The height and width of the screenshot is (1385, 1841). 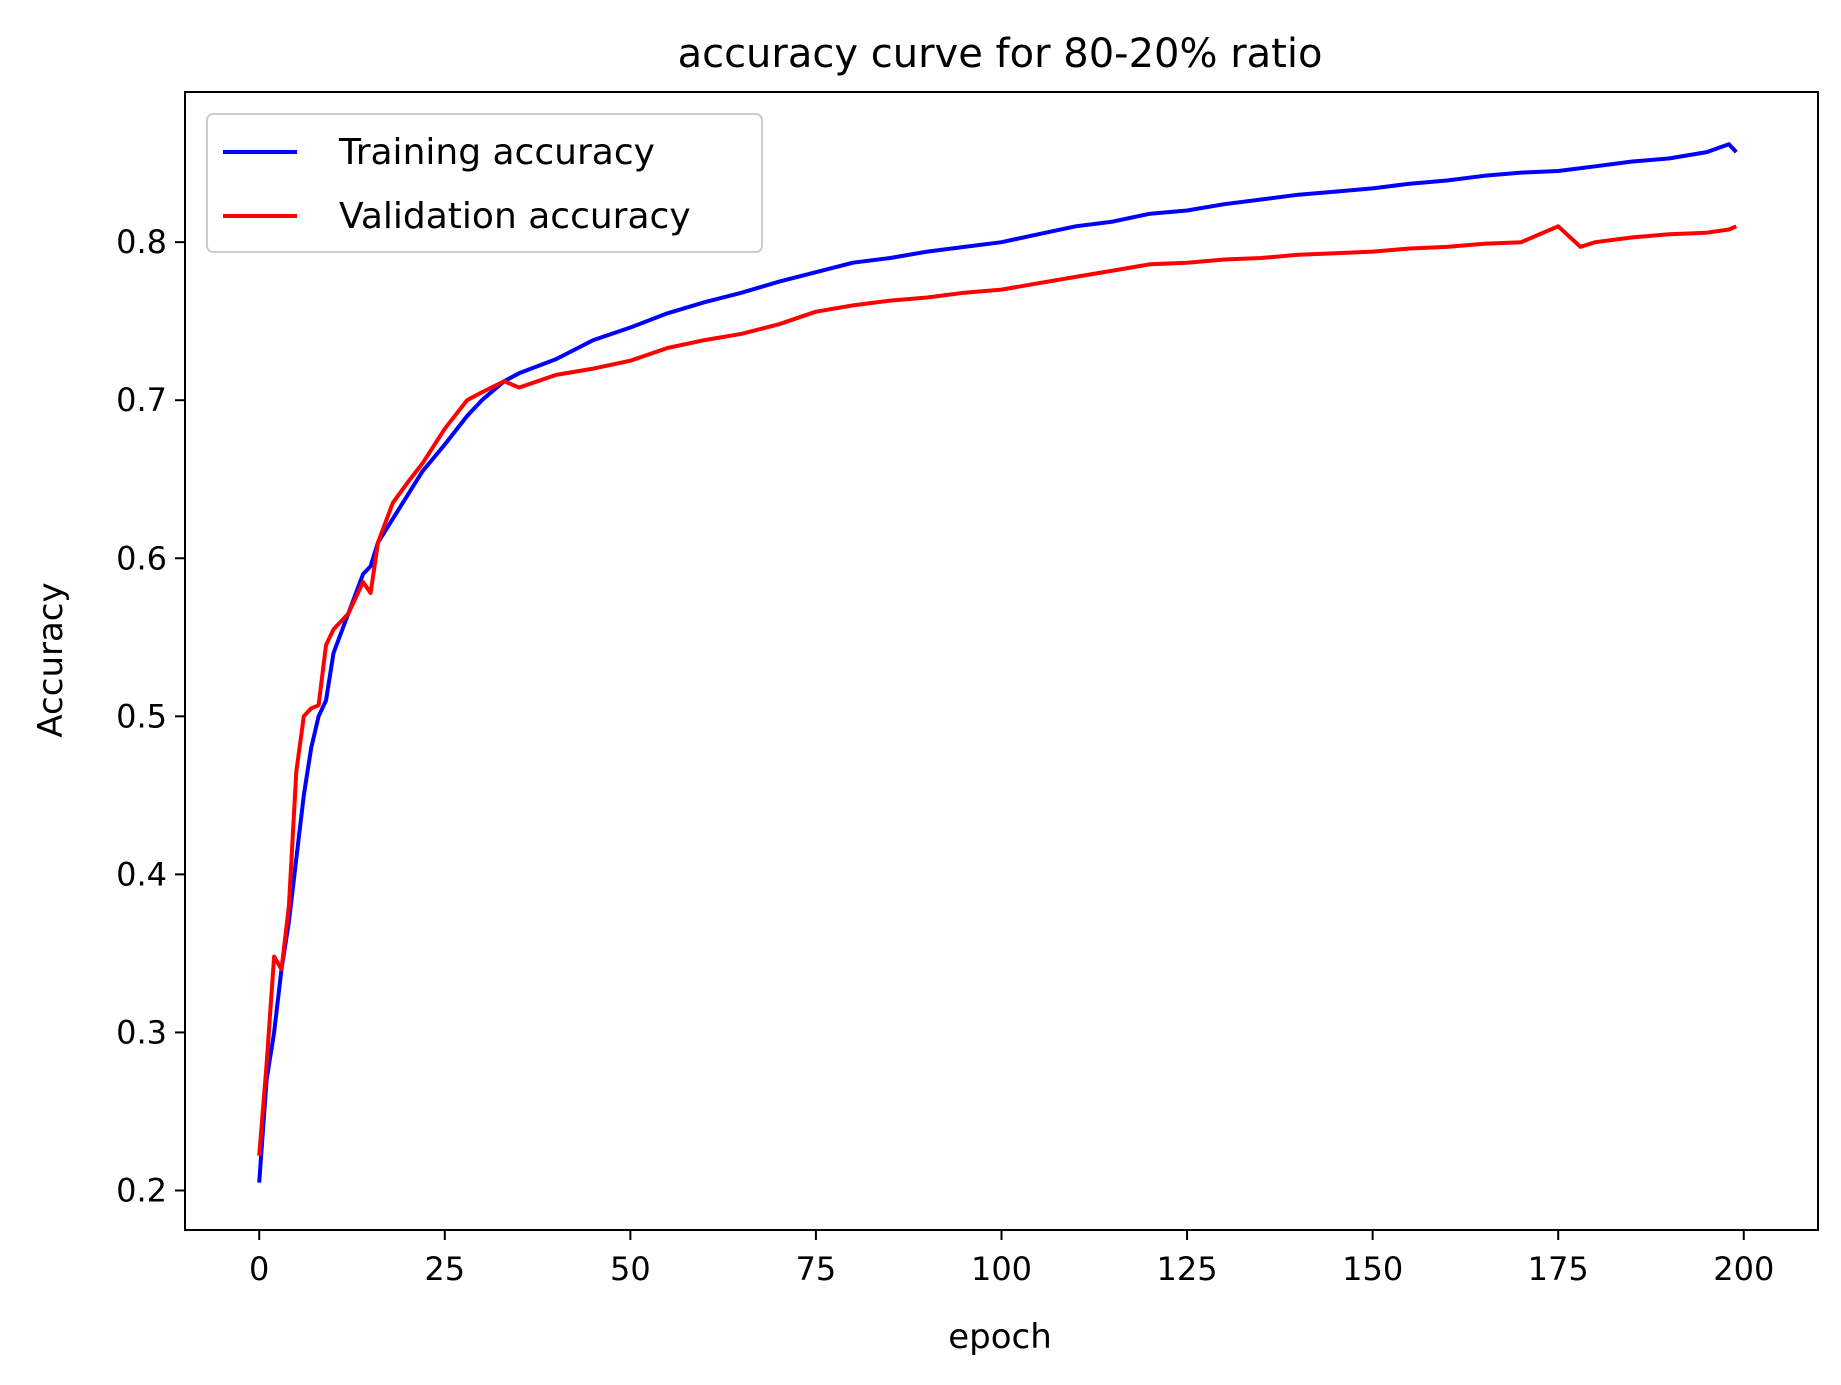 What do you see at coordinates (141, 1190) in the screenshot?
I see `y-tick-label: 0.2` at bounding box center [141, 1190].